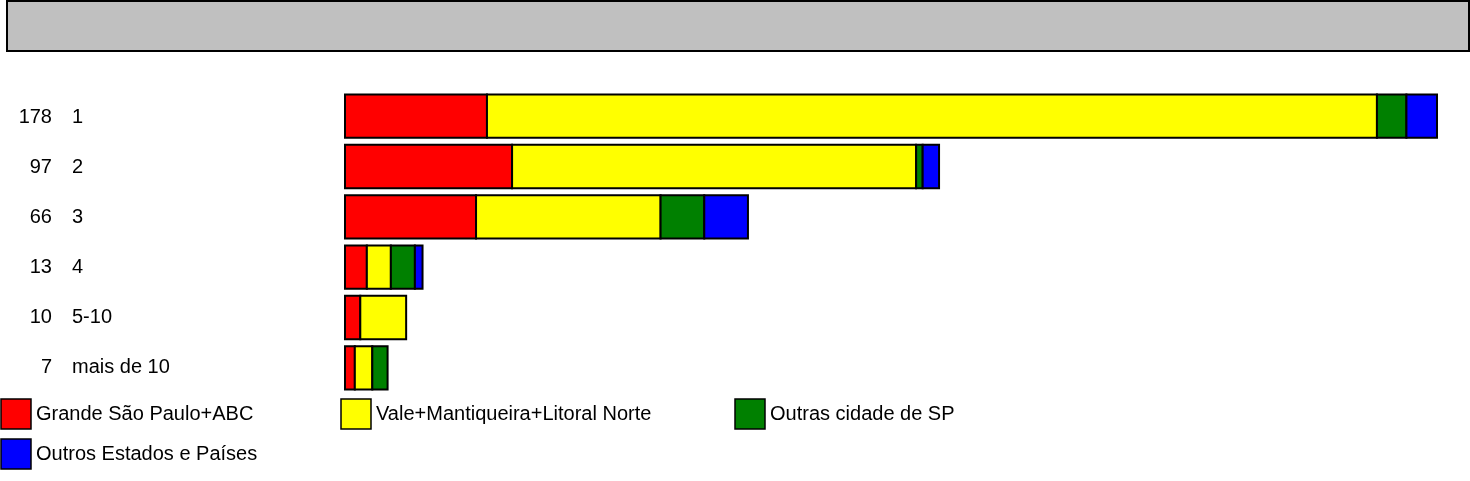  Describe the element at coordinates (35, 116) in the screenshot. I see `text: 178` at that location.